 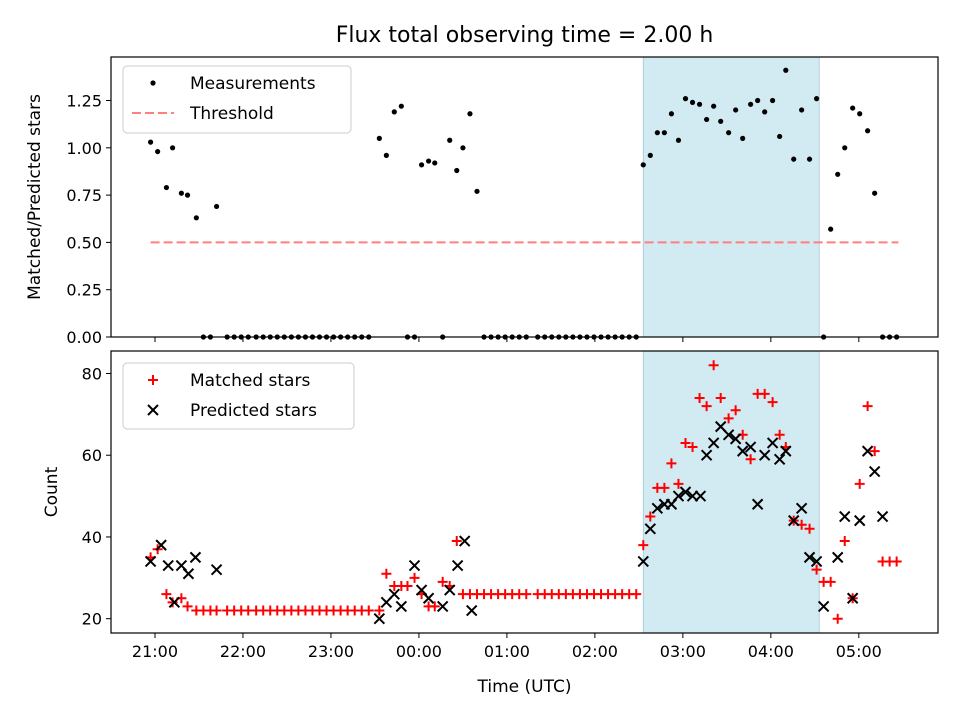 What do you see at coordinates (84, 195) in the screenshot?
I see `y-tick-label: 0.75` at bounding box center [84, 195].